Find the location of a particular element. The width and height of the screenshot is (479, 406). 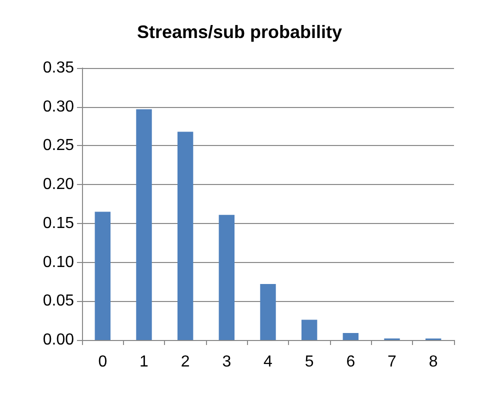

y-tick-label: 0.30 is located at coordinates (58, 107).